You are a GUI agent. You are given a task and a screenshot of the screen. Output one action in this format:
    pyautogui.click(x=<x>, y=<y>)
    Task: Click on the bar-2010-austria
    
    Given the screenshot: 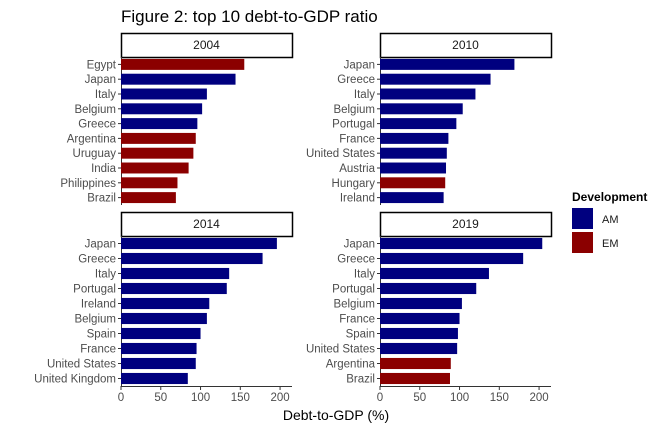 What is the action you would take?
    pyautogui.click(x=413, y=168)
    